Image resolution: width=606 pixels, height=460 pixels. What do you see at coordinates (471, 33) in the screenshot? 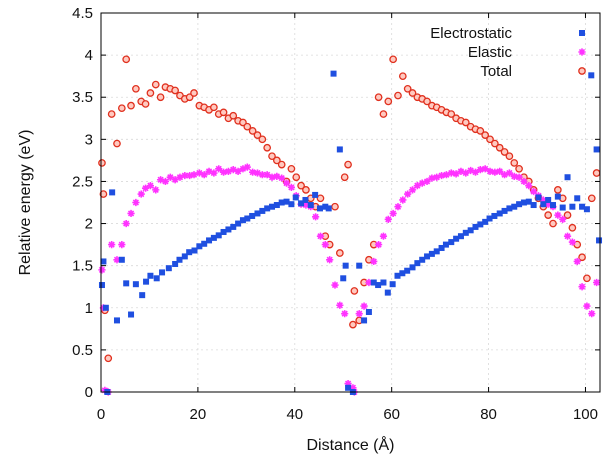
I see `legend-label-electrostatic: Electrostatic` at bounding box center [471, 33].